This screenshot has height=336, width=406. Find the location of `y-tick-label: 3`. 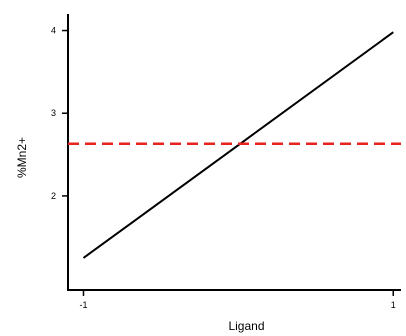

y-tick-label: 3 is located at coordinates (53, 113).